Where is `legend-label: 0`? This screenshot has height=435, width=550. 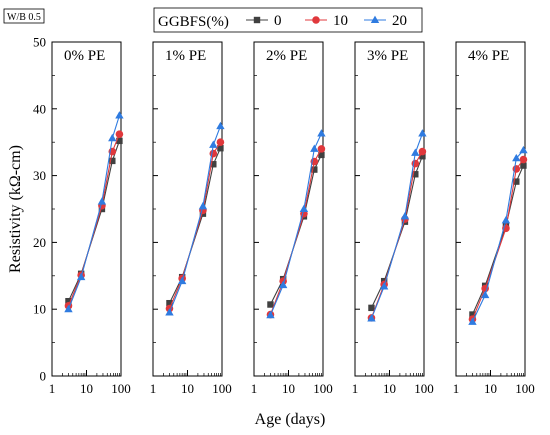
legend-label: 0 is located at coordinates (278, 21).